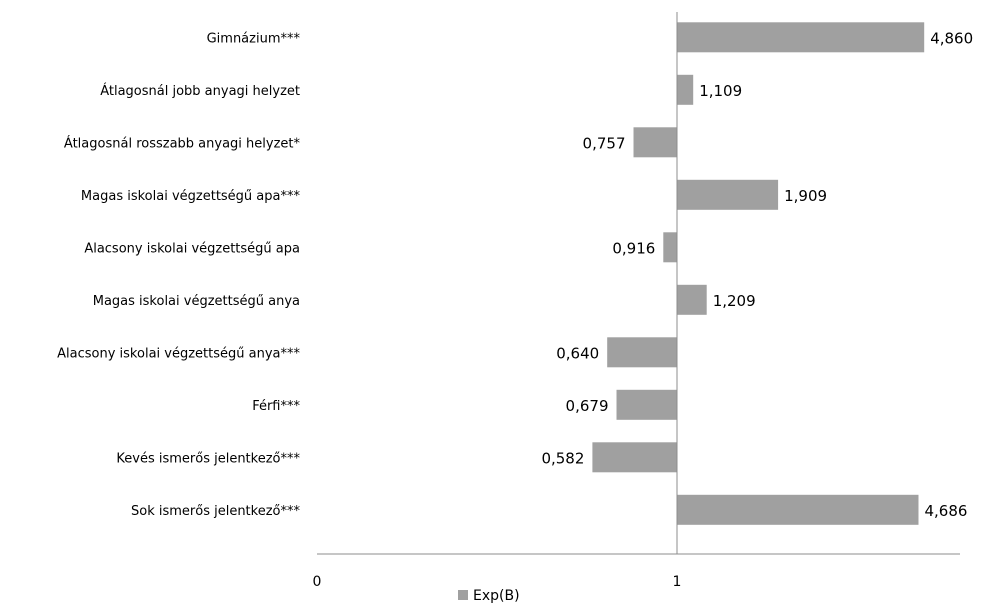  What do you see at coordinates (196, 301) in the screenshot?
I see `category-label: Magas iskolai végzettségű anya` at bounding box center [196, 301].